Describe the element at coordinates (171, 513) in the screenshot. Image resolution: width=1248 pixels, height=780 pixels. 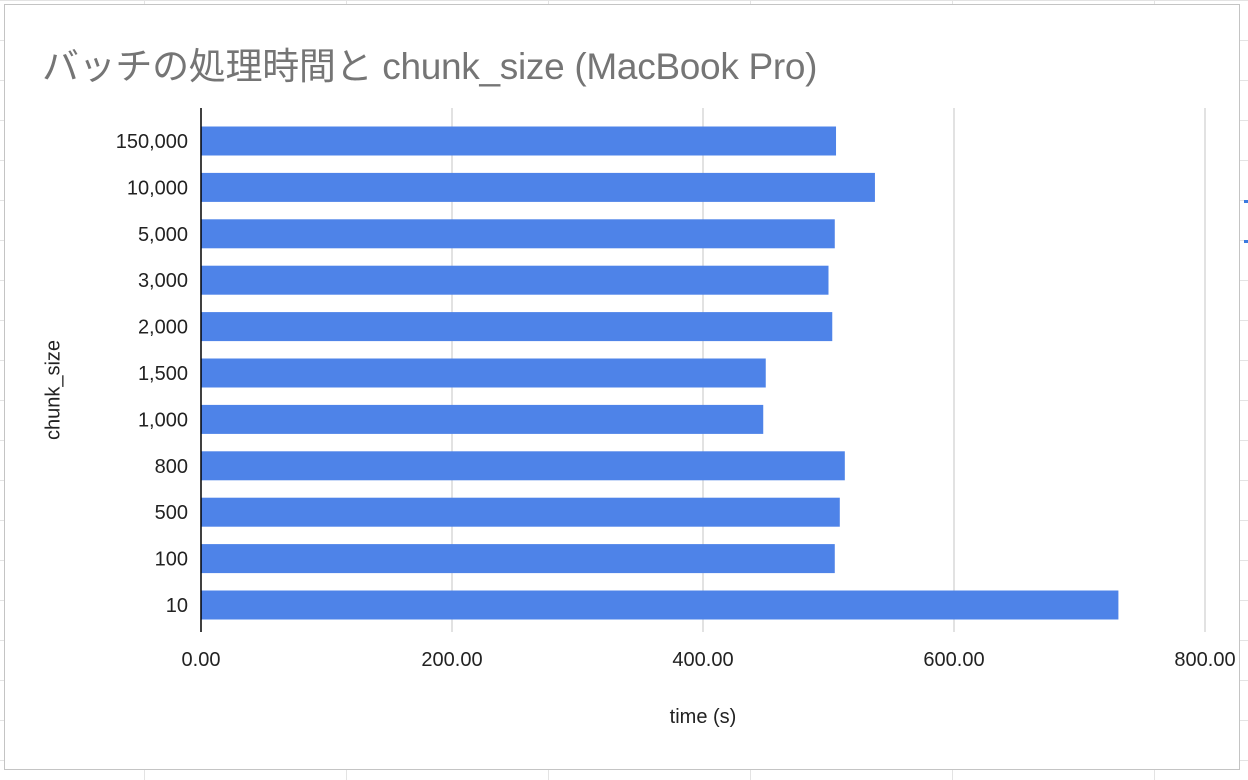
I see `y-tick-label: 500` at that location.